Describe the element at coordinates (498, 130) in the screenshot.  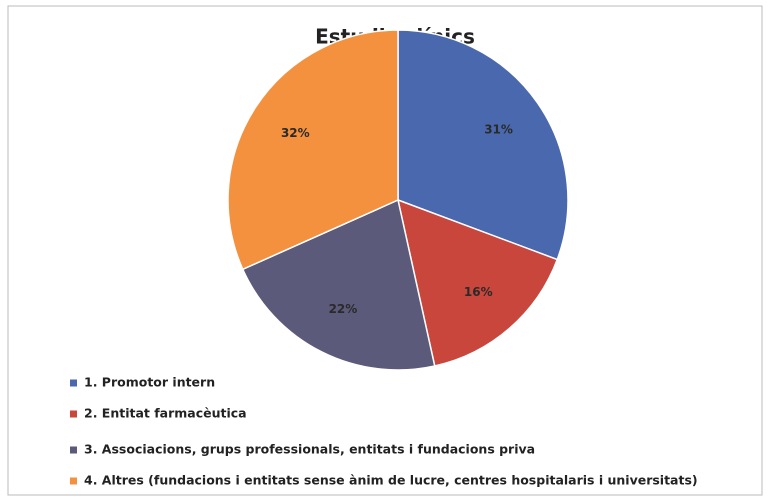
I see `data-label: 31%` at that location.